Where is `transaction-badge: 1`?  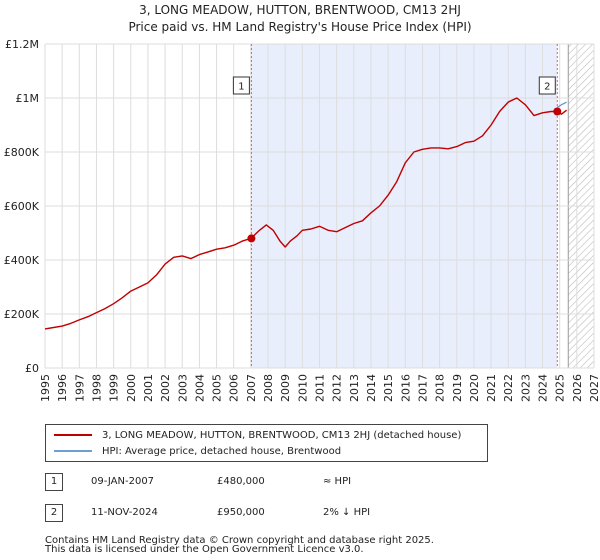 transaction-badge: 1 is located at coordinates (54, 482).